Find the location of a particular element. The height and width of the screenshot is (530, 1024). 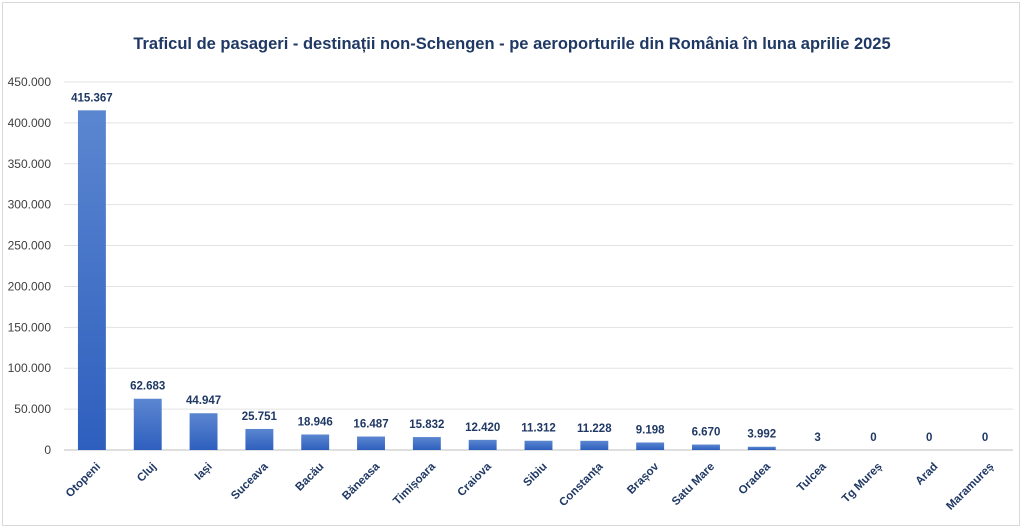

data-label: 11.312 is located at coordinates (538, 429).